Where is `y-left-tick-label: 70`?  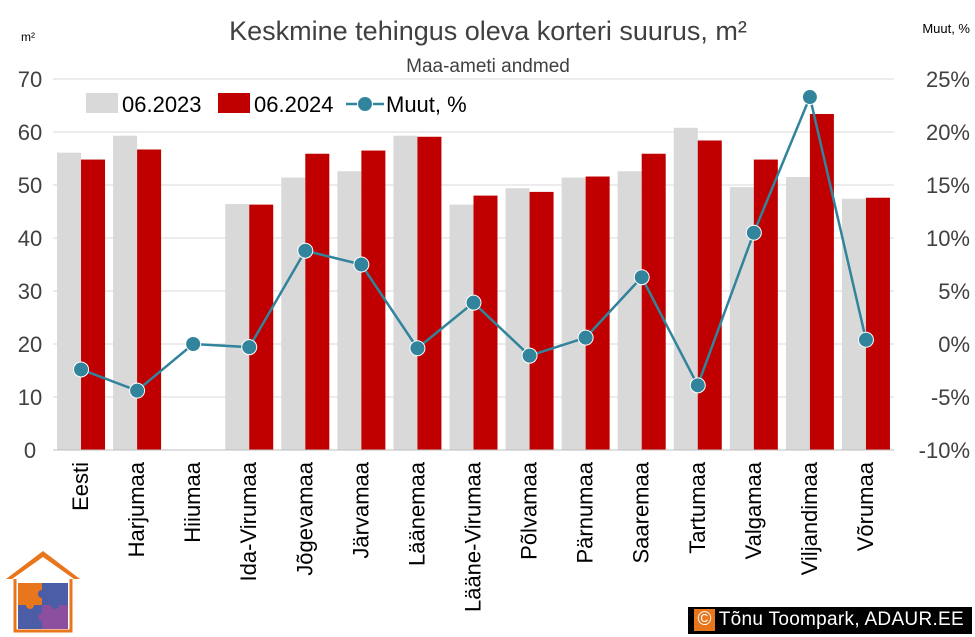
y-left-tick-label: 70 is located at coordinates (30, 79).